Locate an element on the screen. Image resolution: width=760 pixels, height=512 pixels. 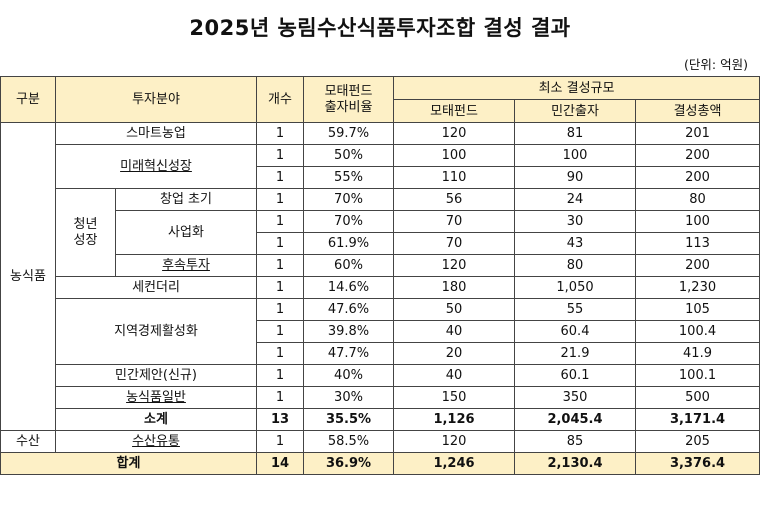
header-ratio: 모태펀드 출자비율 is located at coordinates (348, 99).